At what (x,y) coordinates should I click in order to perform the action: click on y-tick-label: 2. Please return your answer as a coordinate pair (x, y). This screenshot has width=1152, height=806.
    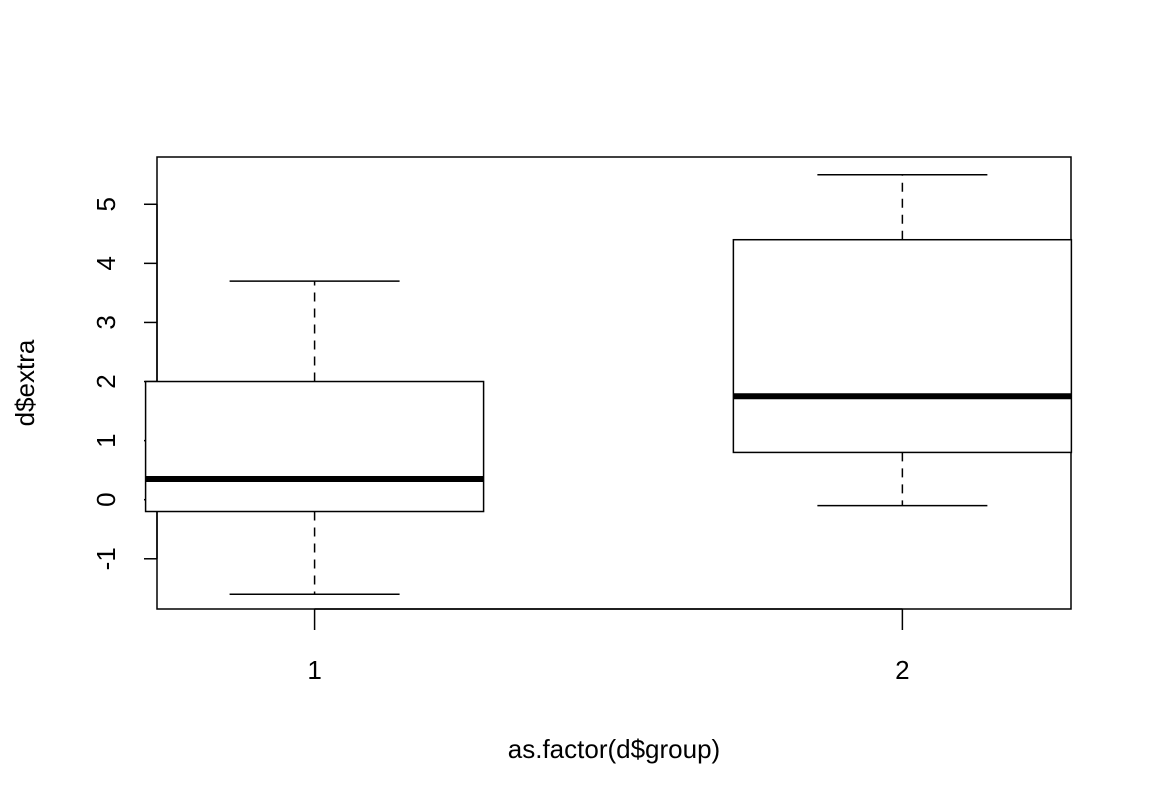
    Looking at the image, I should click on (106, 381).